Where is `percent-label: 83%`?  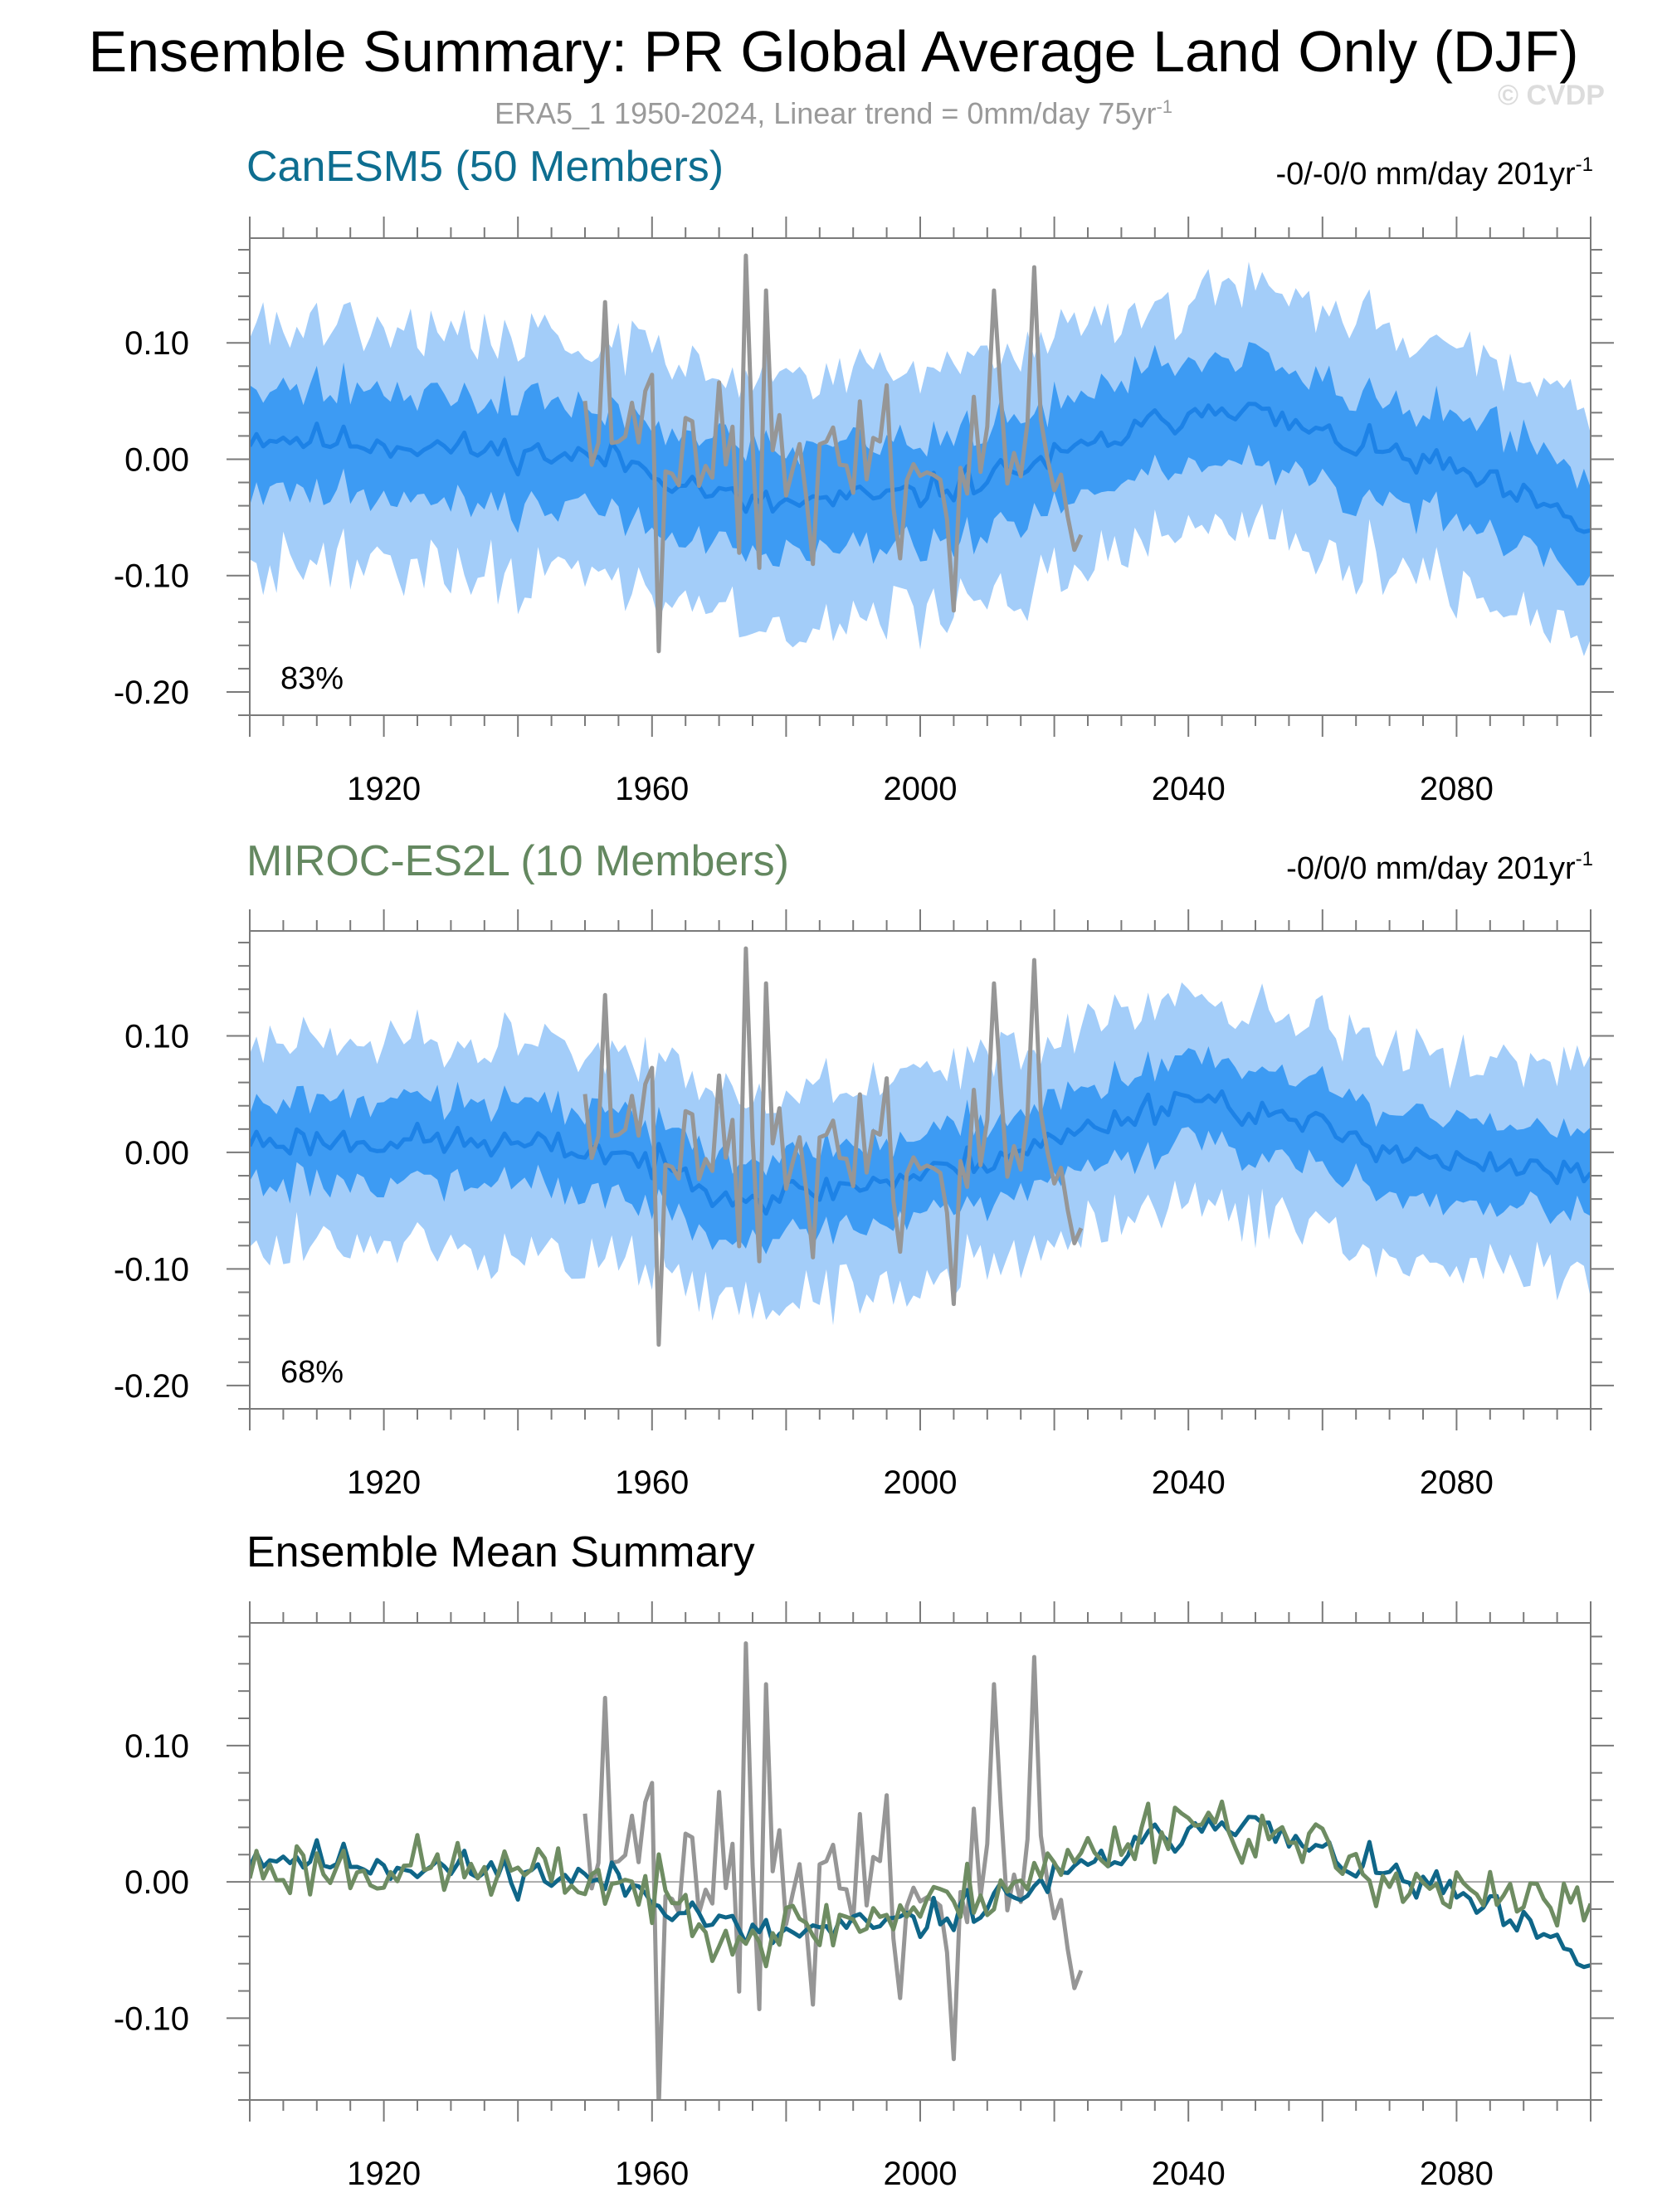 percent-label: 83% is located at coordinates (312, 678).